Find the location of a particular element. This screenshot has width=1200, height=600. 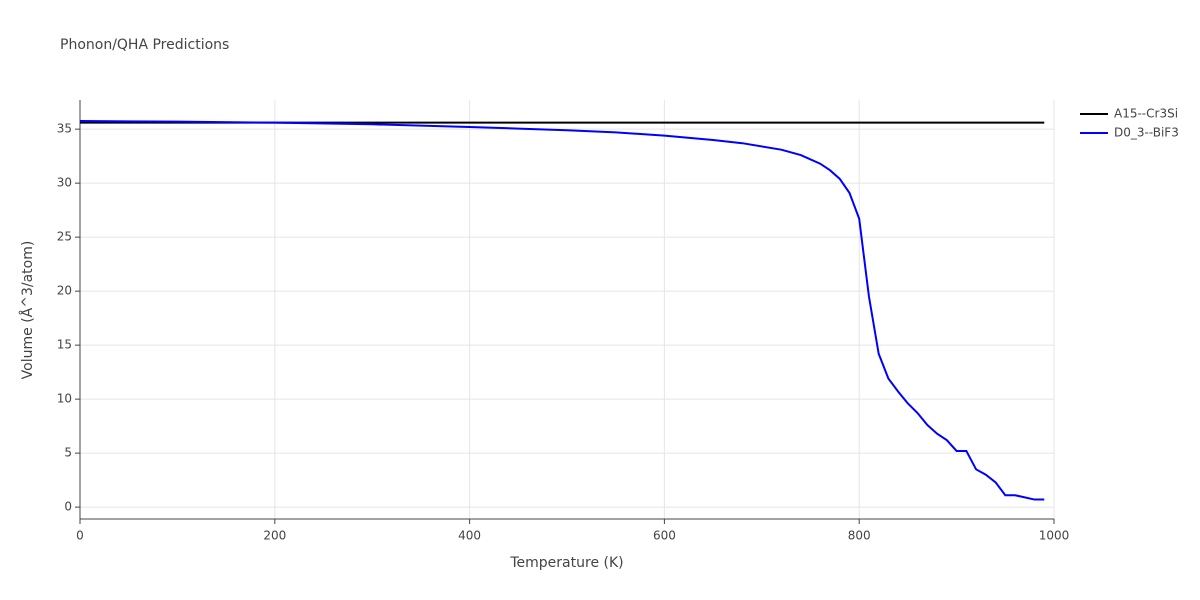

legend-label: D0_3--BiF3 is located at coordinates (1146, 133).